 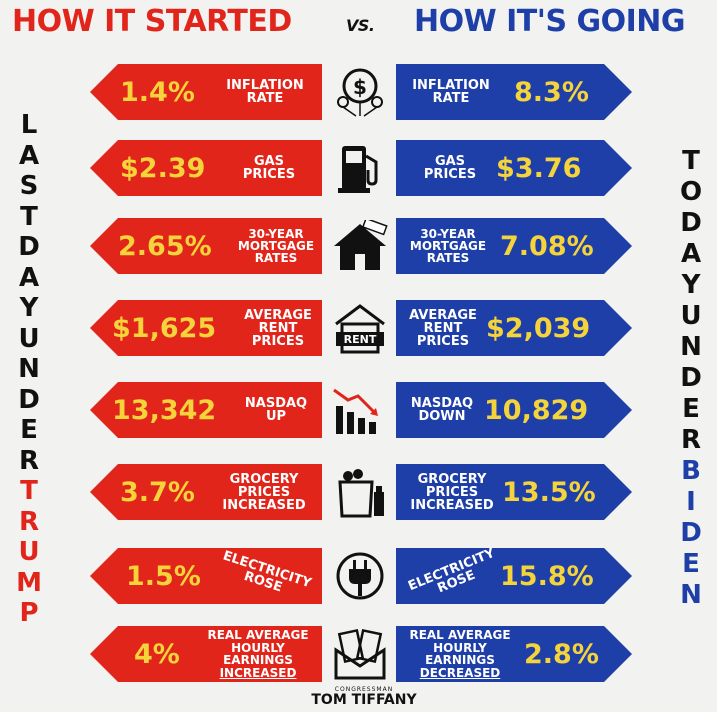 What do you see at coordinates (163, 576) in the screenshot?
I see `left-value: 1.5%` at bounding box center [163, 576].